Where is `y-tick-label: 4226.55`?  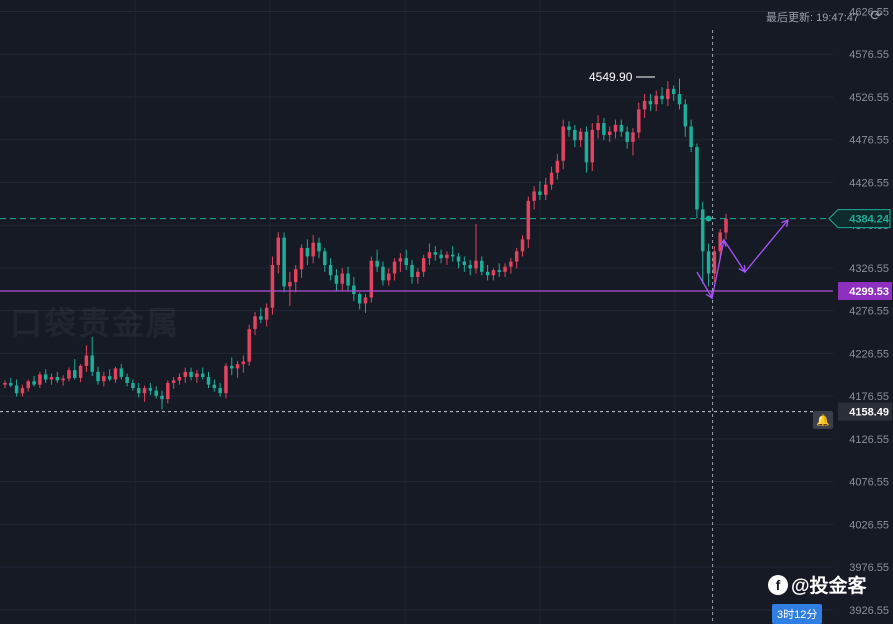
y-tick-label: 4226.55 is located at coordinates (869, 354).